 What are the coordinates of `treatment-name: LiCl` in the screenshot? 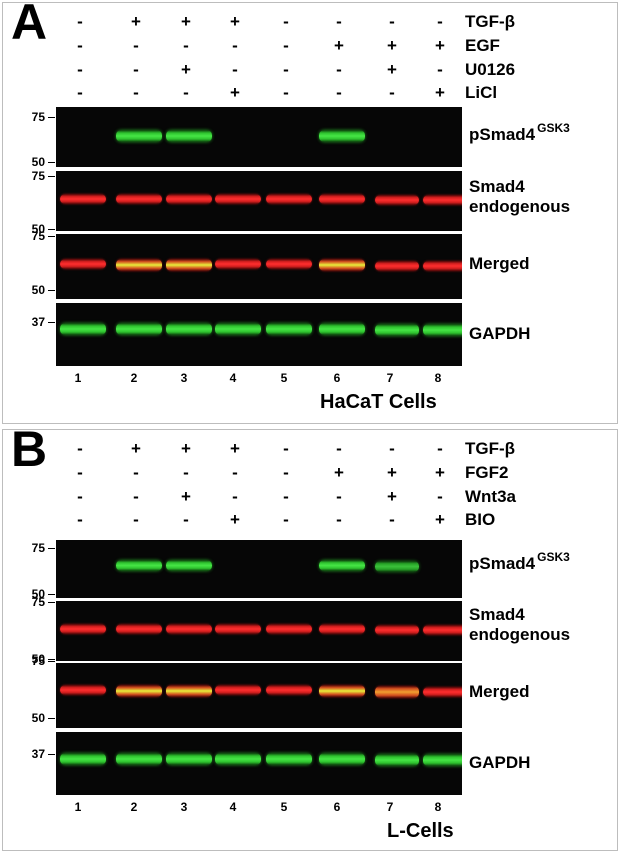 It's located at (481, 92).